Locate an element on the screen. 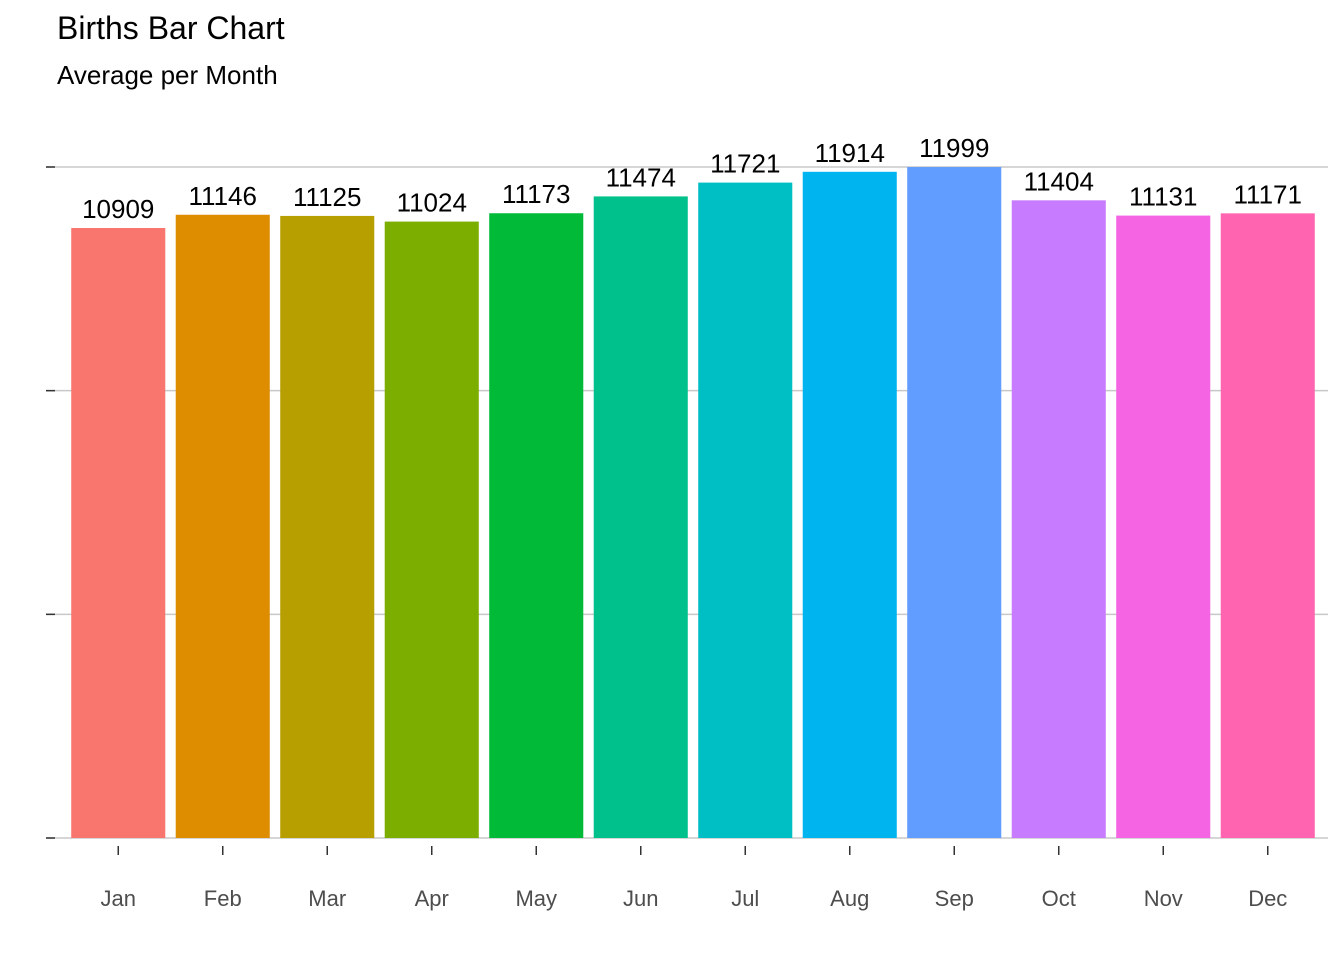  x-tick-label: Dec is located at coordinates (1267, 898).